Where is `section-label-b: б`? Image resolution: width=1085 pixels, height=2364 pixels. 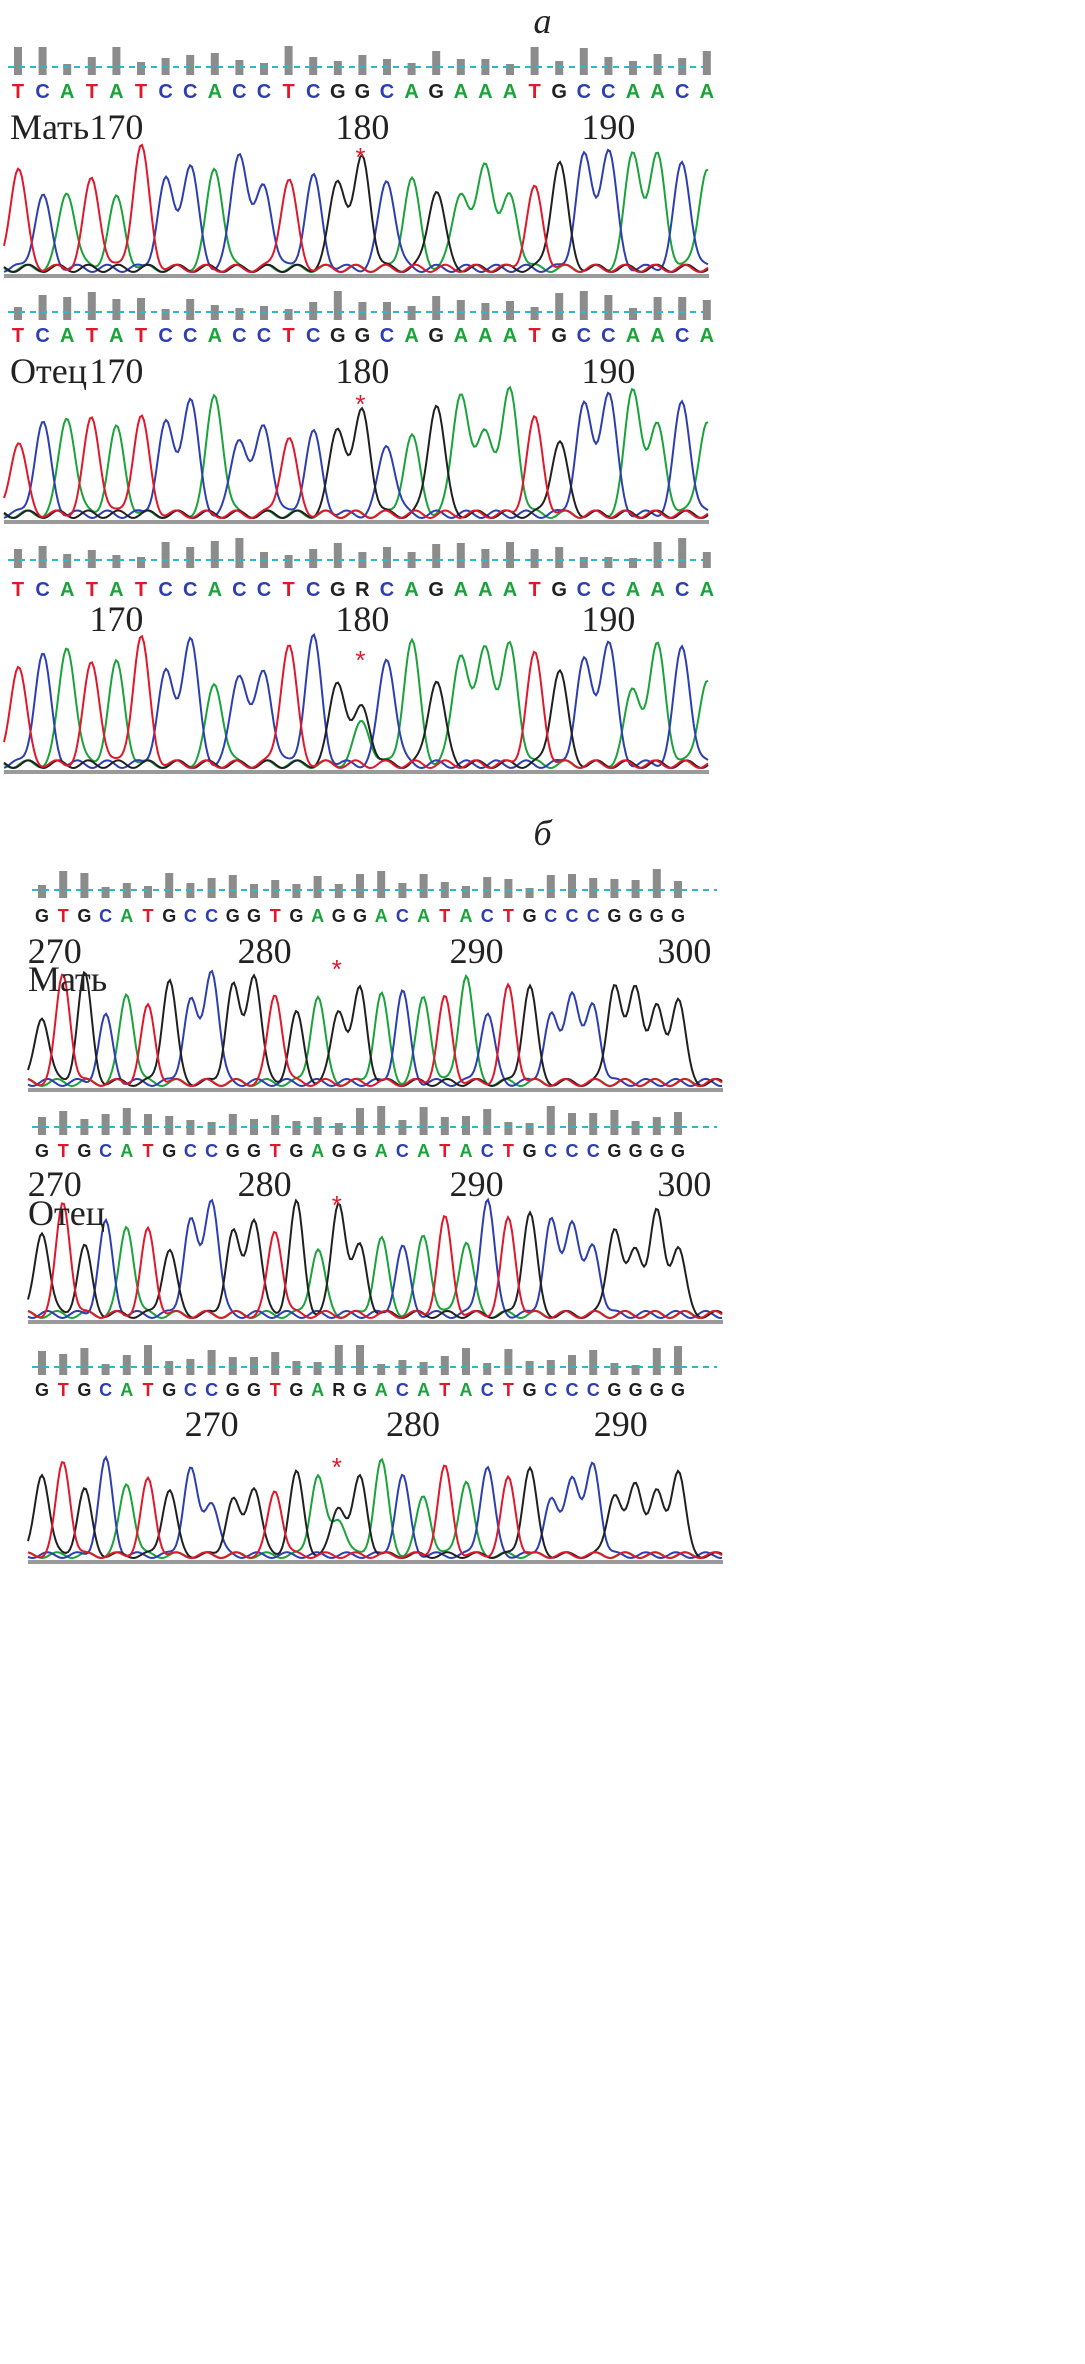
section-label-b: б is located at coordinates (542, 833).